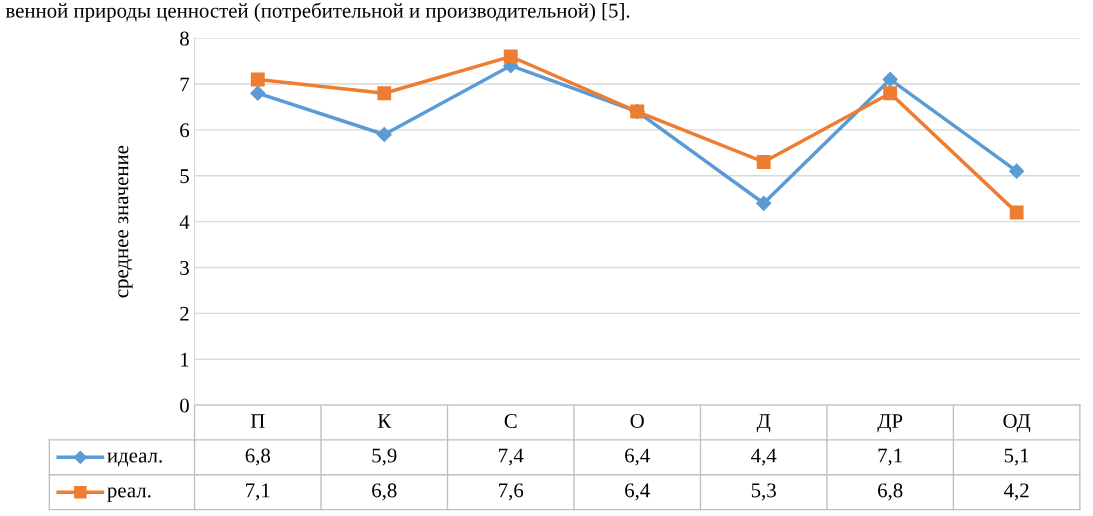  What do you see at coordinates (185, 84) in the screenshot?
I see `y-tick-label: 7` at bounding box center [185, 84].